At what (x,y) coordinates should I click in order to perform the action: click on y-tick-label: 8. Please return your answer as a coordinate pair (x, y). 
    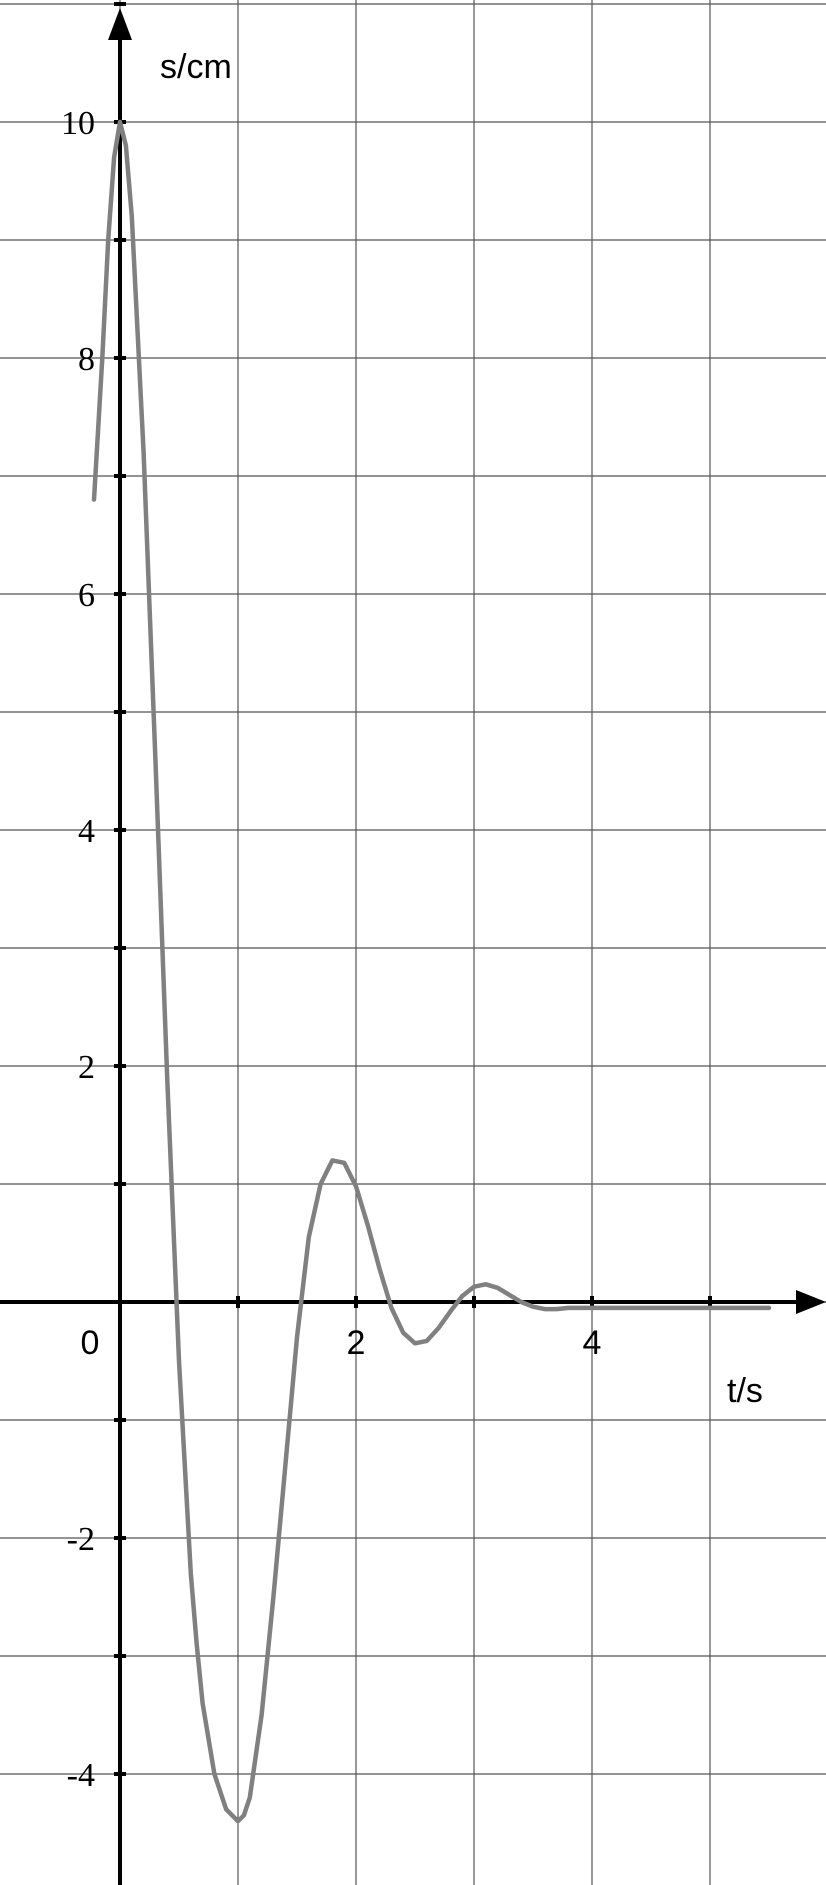
    Looking at the image, I should click on (86, 359).